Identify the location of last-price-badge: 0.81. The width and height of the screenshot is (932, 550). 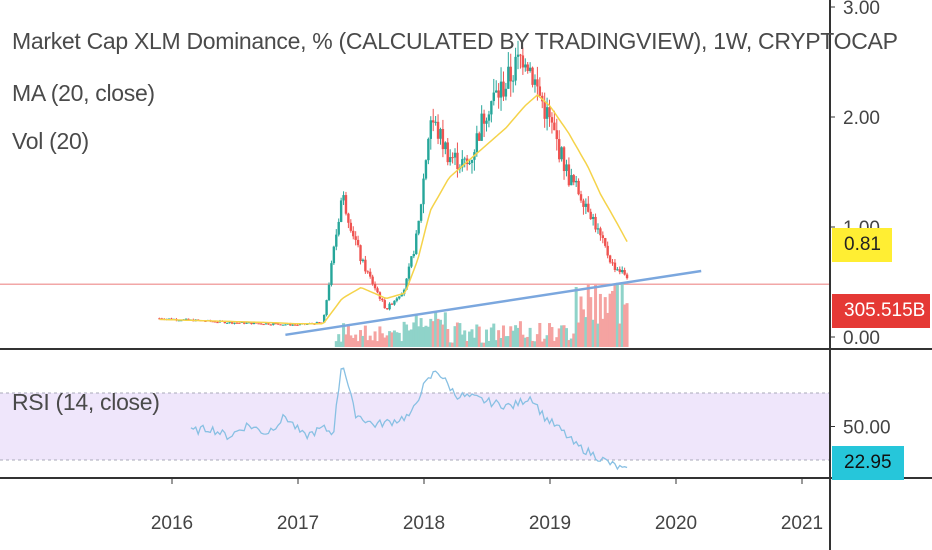
(862, 245).